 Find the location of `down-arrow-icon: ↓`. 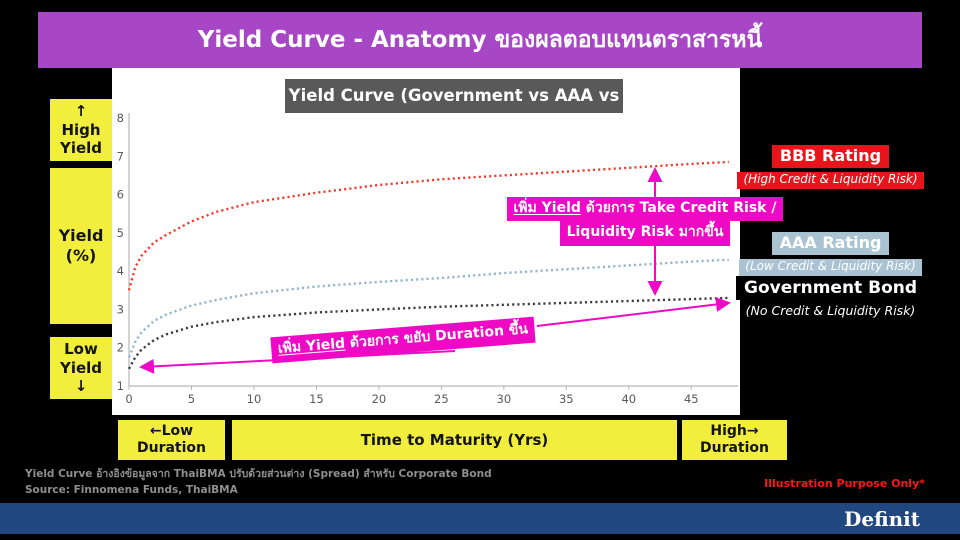

down-arrow-icon: ↓ is located at coordinates (81, 386).